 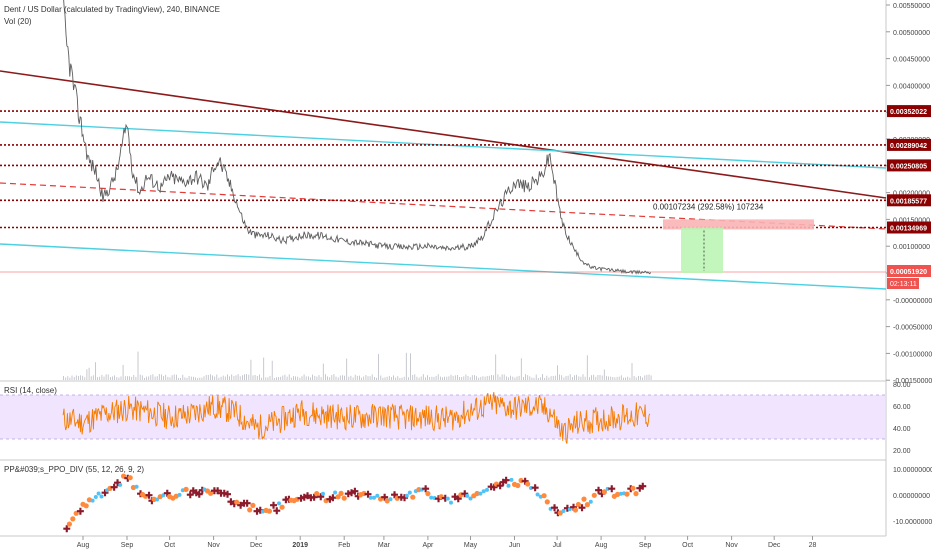 What do you see at coordinates (74, 469) in the screenshot?
I see `ppo-title: PP&#039;s_PPO_DIV (55, 12, 26, 9, 2)` at bounding box center [74, 469].